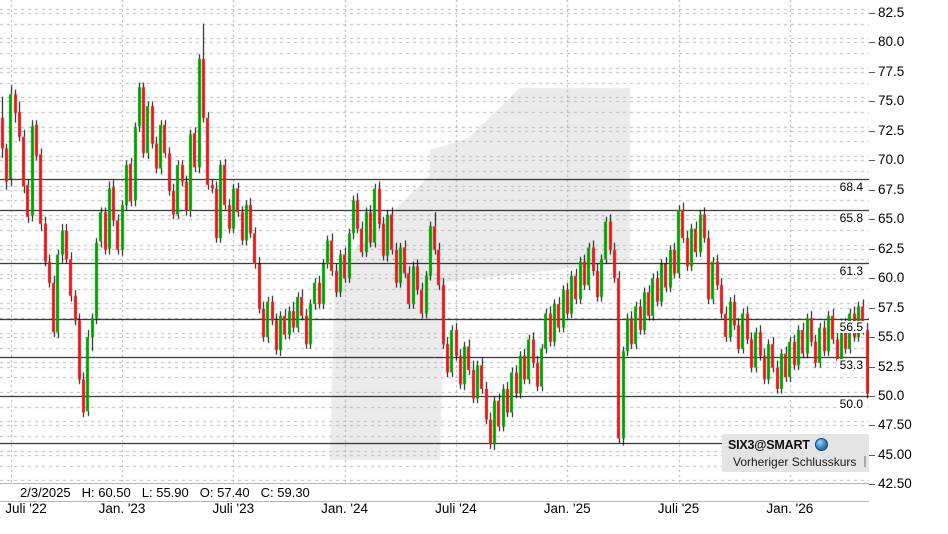  I want to click on price-level-tag: 68.4, so click(851, 187).